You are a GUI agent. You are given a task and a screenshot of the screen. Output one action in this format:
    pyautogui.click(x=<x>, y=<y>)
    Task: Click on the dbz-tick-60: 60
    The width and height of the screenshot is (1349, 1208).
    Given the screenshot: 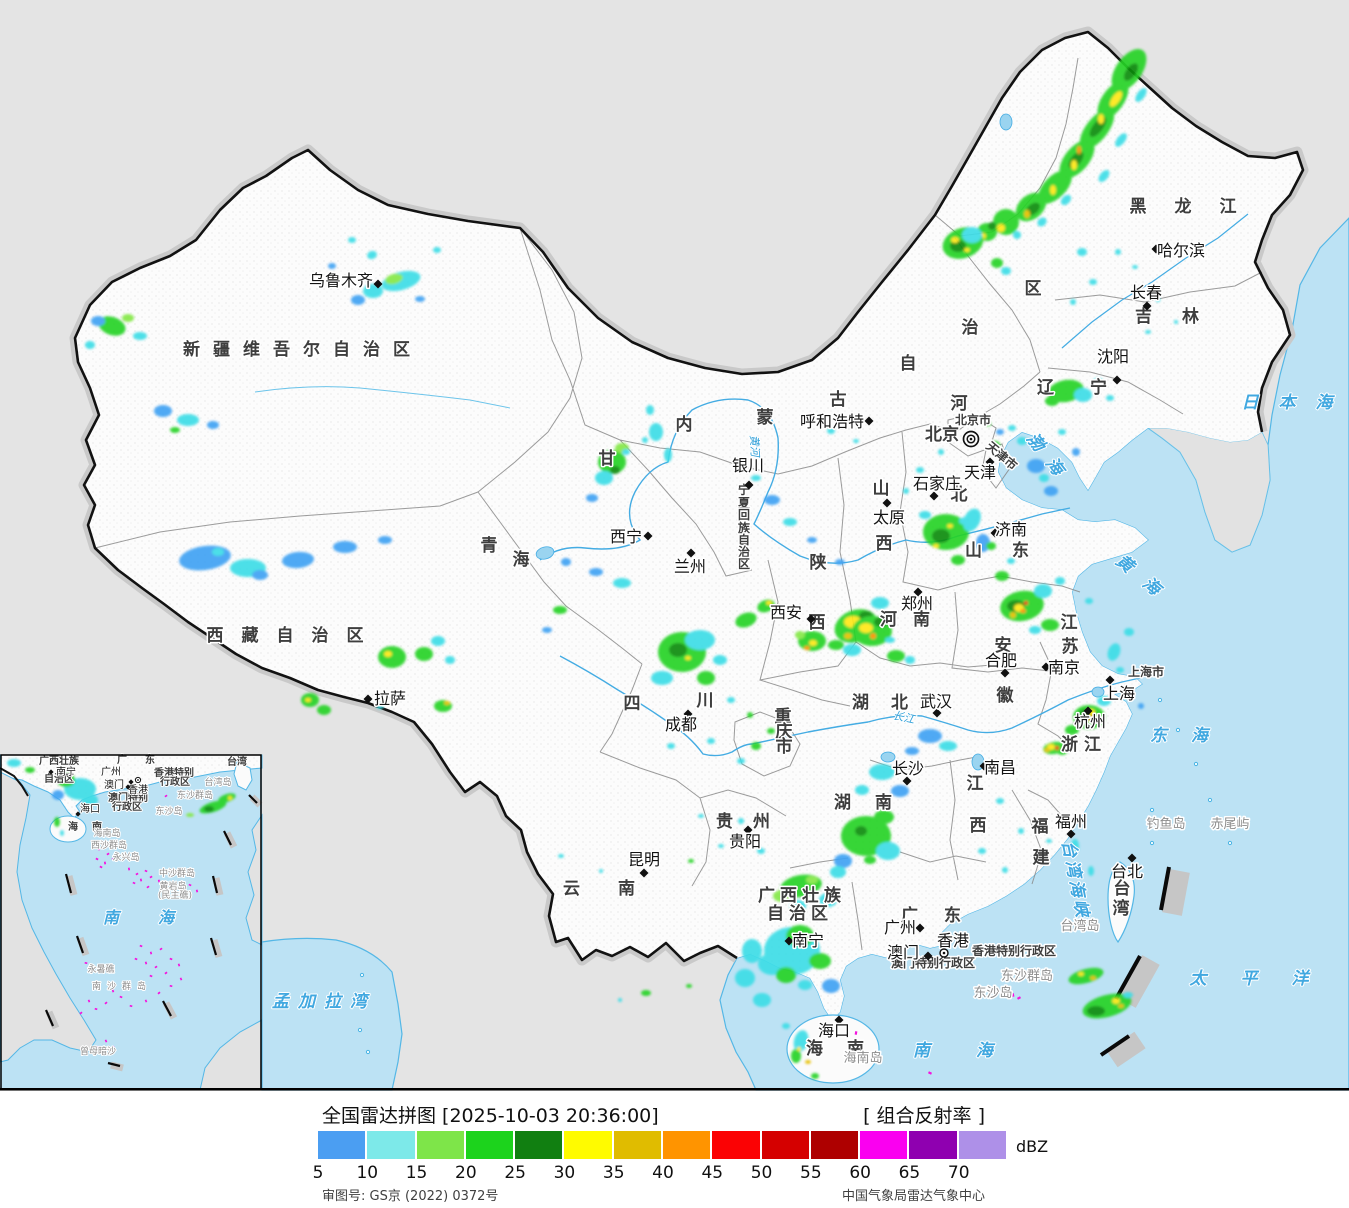 What is the action you would take?
    pyautogui.click(x=860, y=1173)
    